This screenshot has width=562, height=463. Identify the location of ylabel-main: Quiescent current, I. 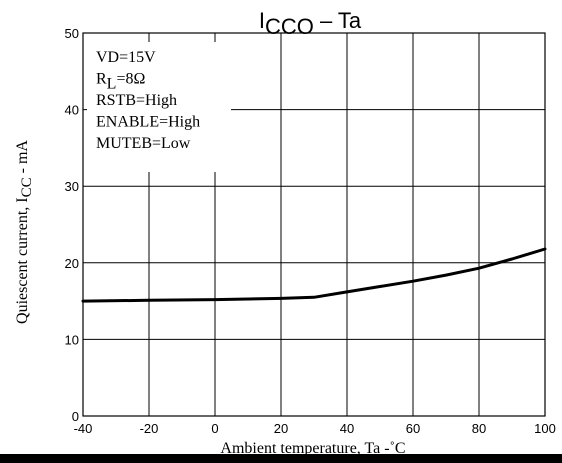
(22, 260).